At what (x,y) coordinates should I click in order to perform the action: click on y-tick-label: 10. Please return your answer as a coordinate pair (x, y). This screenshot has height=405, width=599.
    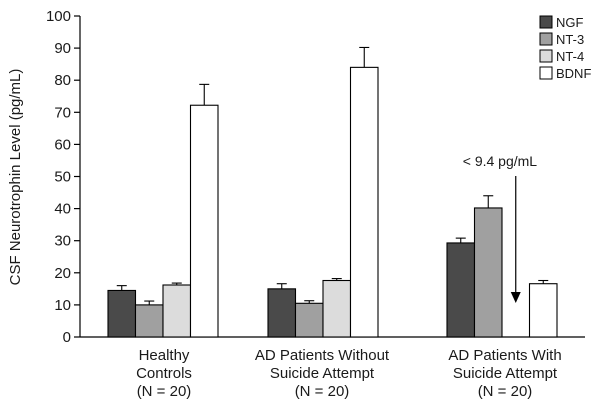
    Looking at the image, I should click on (62, 305).